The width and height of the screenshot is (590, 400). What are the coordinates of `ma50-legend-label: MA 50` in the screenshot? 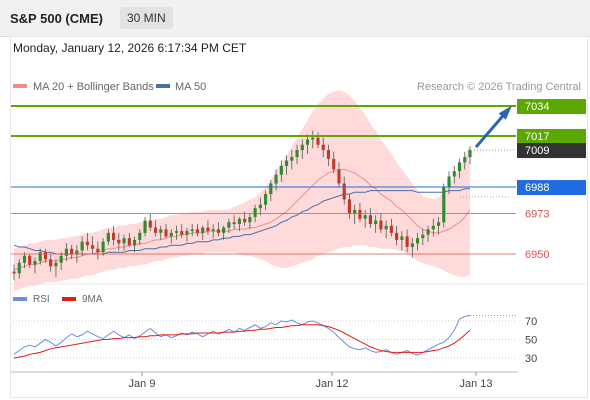 It's located at (190, 87).